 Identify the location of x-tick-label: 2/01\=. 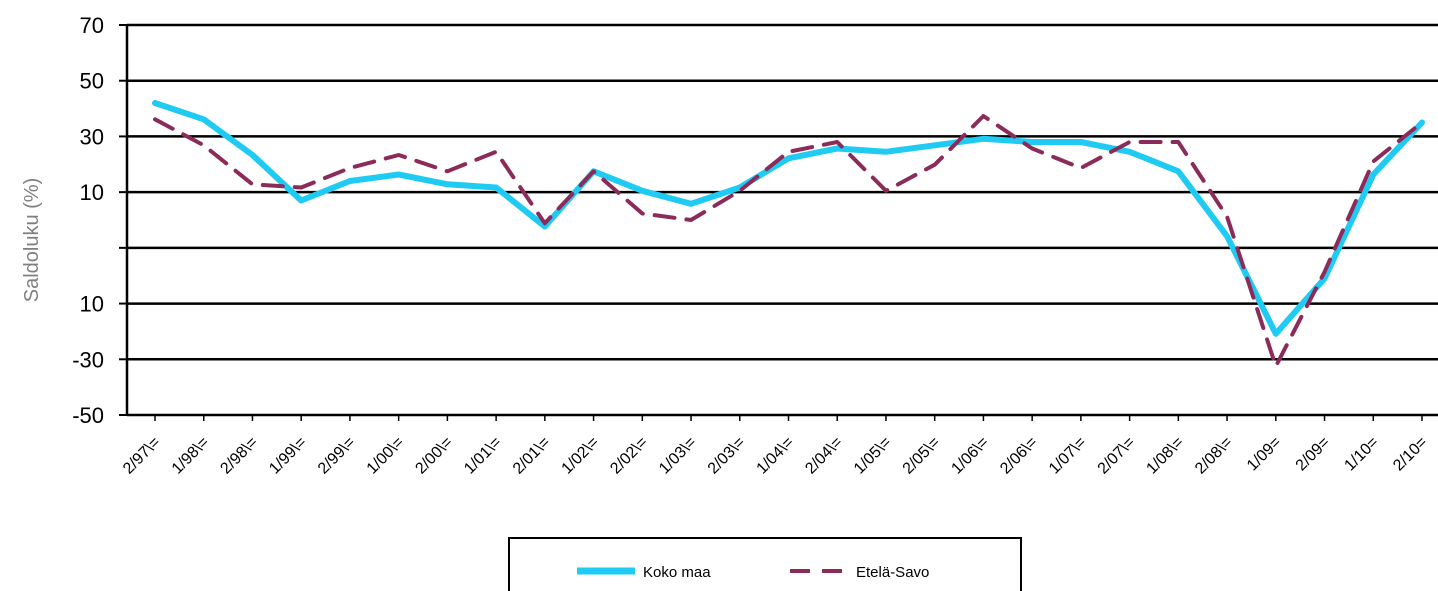
(532, 456).